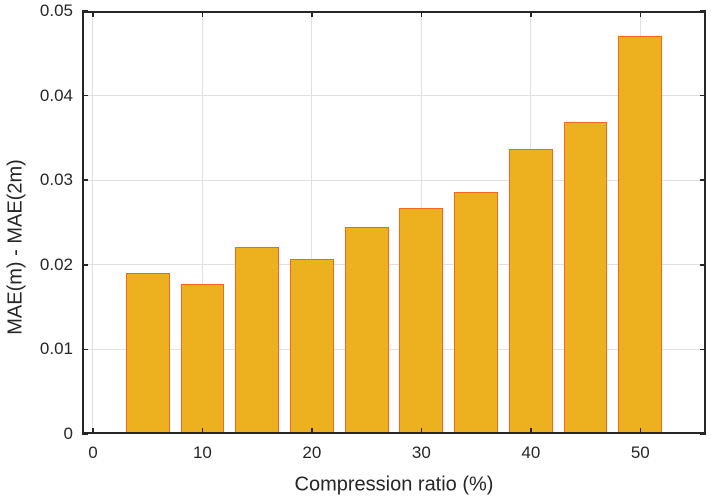  What do you see at coordinates (56, 349) in the screenshot?
I see `y-tick-label: 0.01` at bounding box center [56, 349].